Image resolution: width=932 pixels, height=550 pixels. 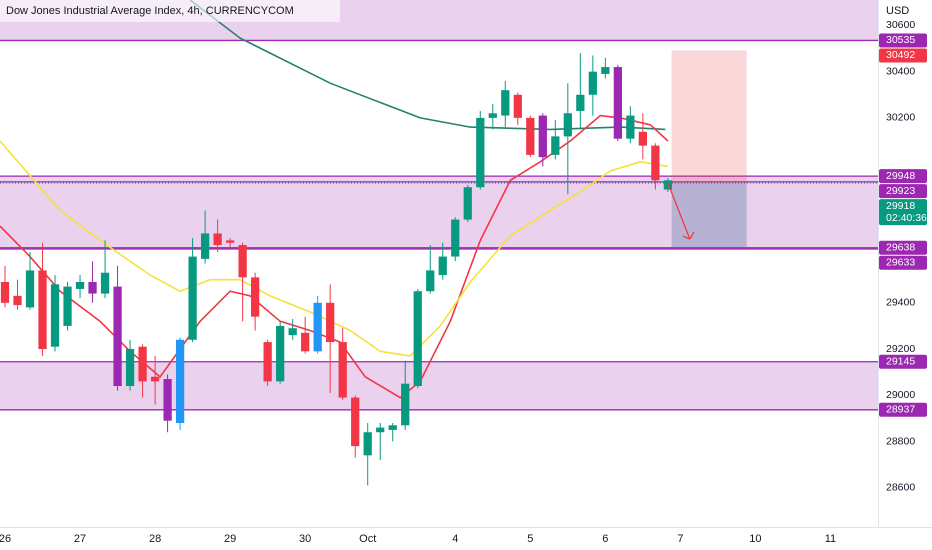 I want to click on y-tick-label: 29200, so click(x=900, y=349).